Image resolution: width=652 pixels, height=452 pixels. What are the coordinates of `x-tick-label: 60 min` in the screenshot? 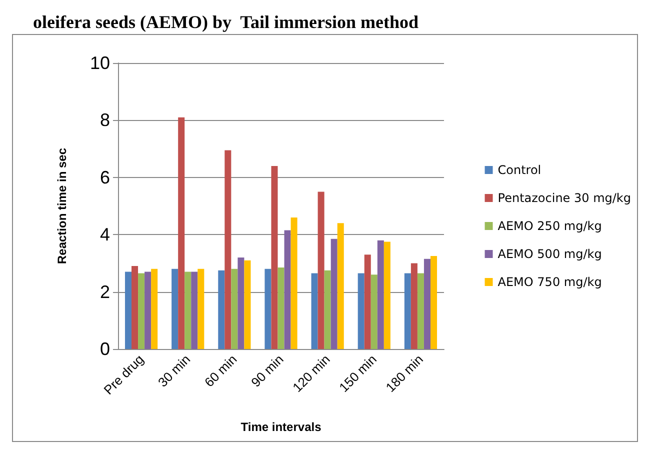 It's located at (221, 371).